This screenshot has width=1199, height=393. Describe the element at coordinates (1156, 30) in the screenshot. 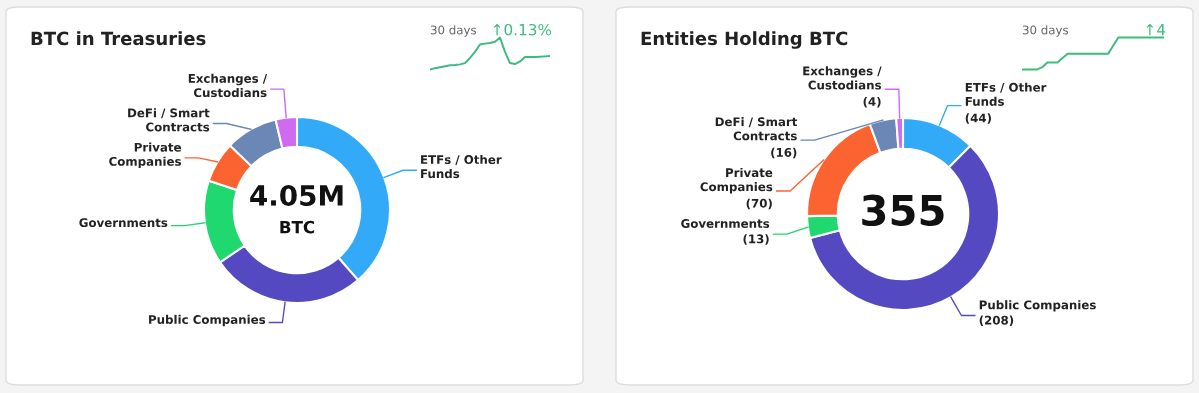

I see `text: ↑4` at that location.